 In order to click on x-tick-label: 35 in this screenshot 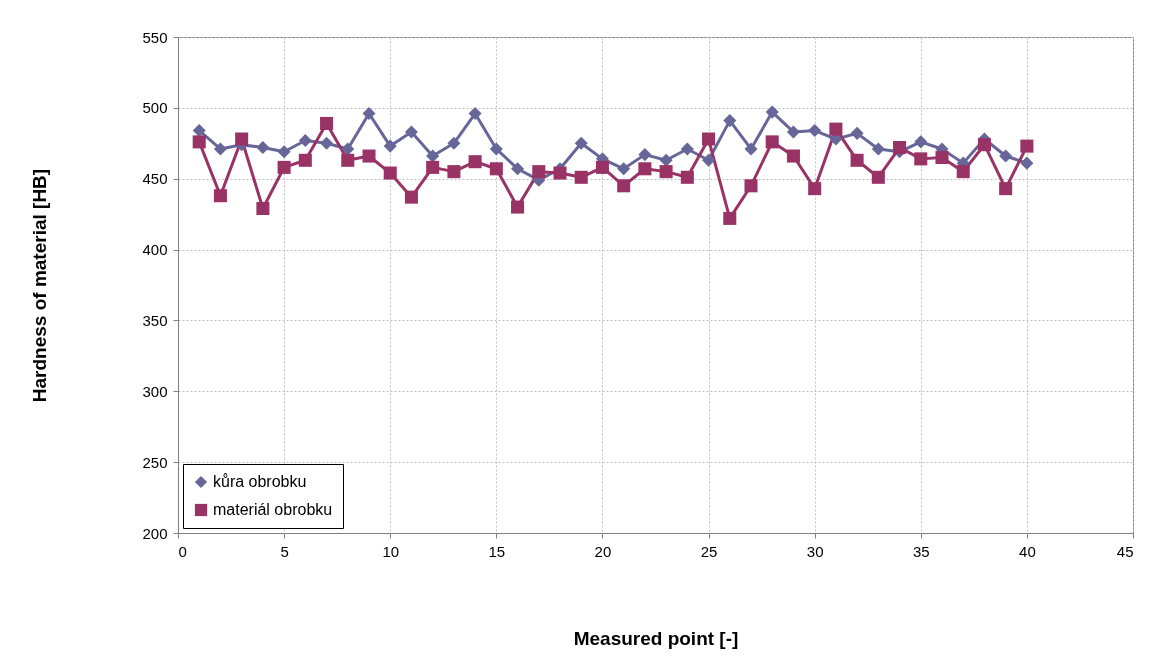, I will do `click(921, 551)`.